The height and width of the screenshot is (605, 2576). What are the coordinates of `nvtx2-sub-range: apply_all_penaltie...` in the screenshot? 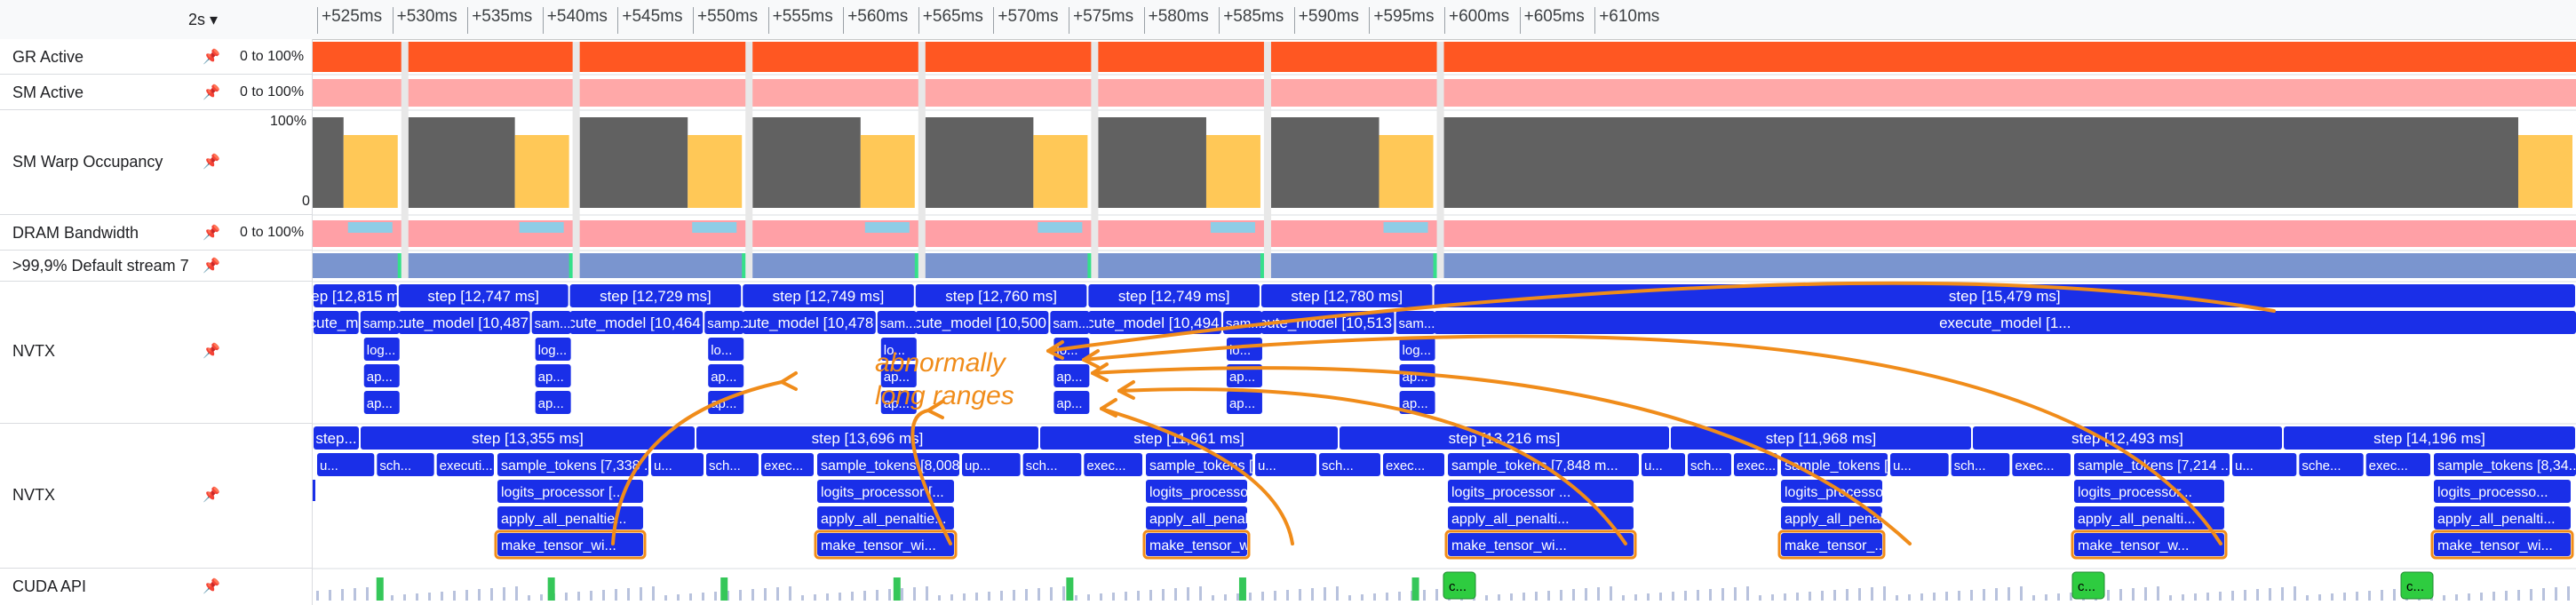 It's located at (885, 517).